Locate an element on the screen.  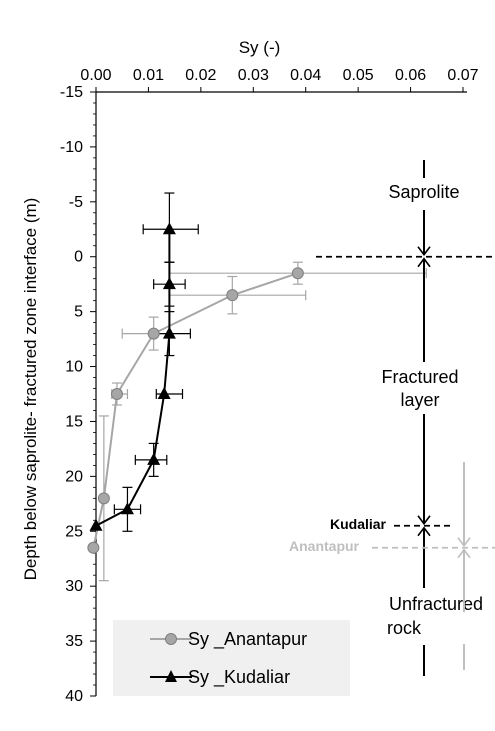
fractured-arrowhead-down is located at coordinates (424, 520).